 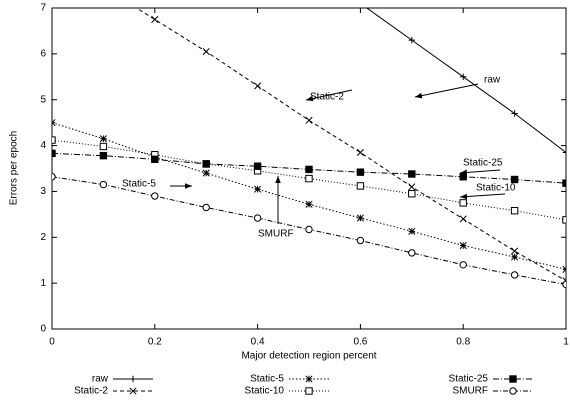 What do you see at coordinates (258, 342) in the screenshot?
I see `x-tick-label: 0.4` at bounding box center [258, 342].